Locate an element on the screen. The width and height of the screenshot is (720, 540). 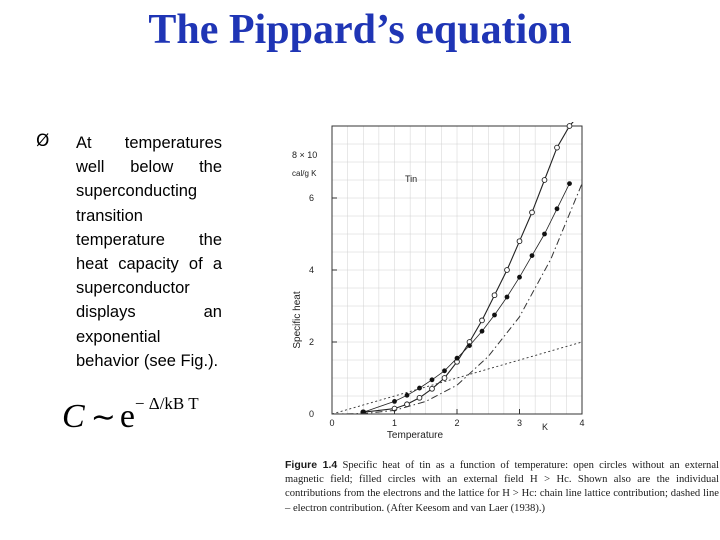
chart-x-label: Temperature is located at coordinates (415, 435).